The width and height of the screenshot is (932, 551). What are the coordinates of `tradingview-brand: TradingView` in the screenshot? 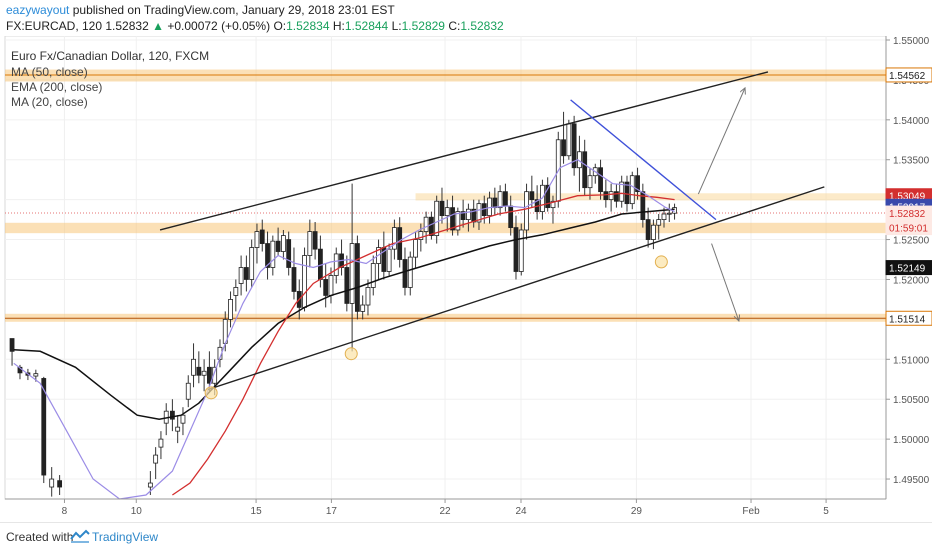 It's located at (125, 537).